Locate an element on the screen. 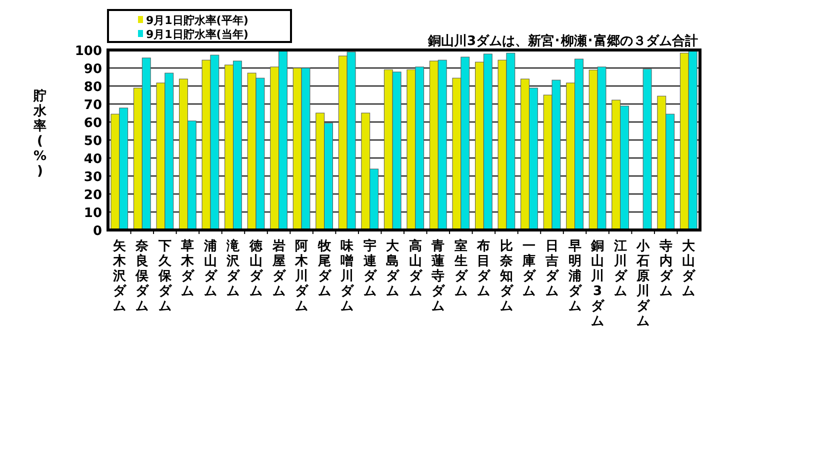 The image size is (819, 460). x-tick-label: 矢木沢ダム is located at coordinates (119, 276).